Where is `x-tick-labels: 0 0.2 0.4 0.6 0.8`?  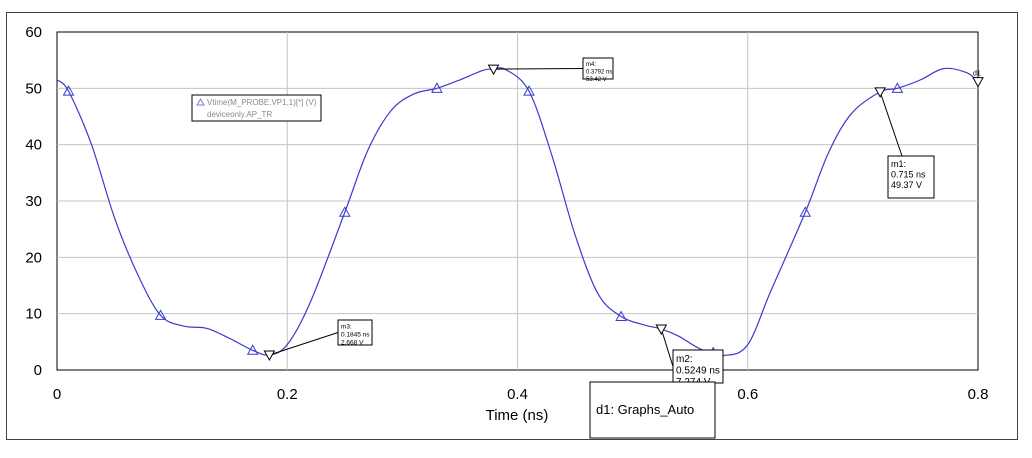 x-tick-labels: 0 0.2 0.4 0.6 0.8 is located at coordinates (521, 394).